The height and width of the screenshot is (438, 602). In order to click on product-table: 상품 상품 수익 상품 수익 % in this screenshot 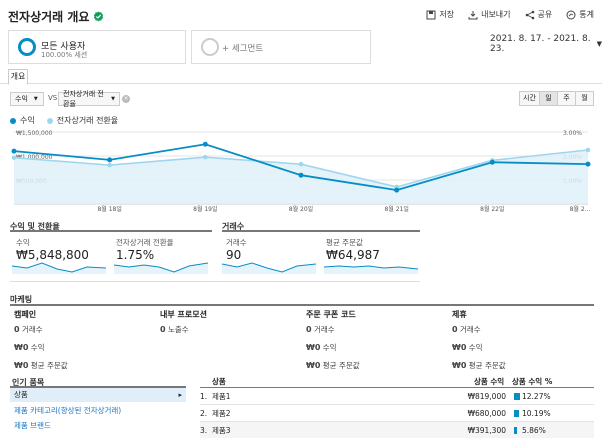, I will do `click(397, 382)`.